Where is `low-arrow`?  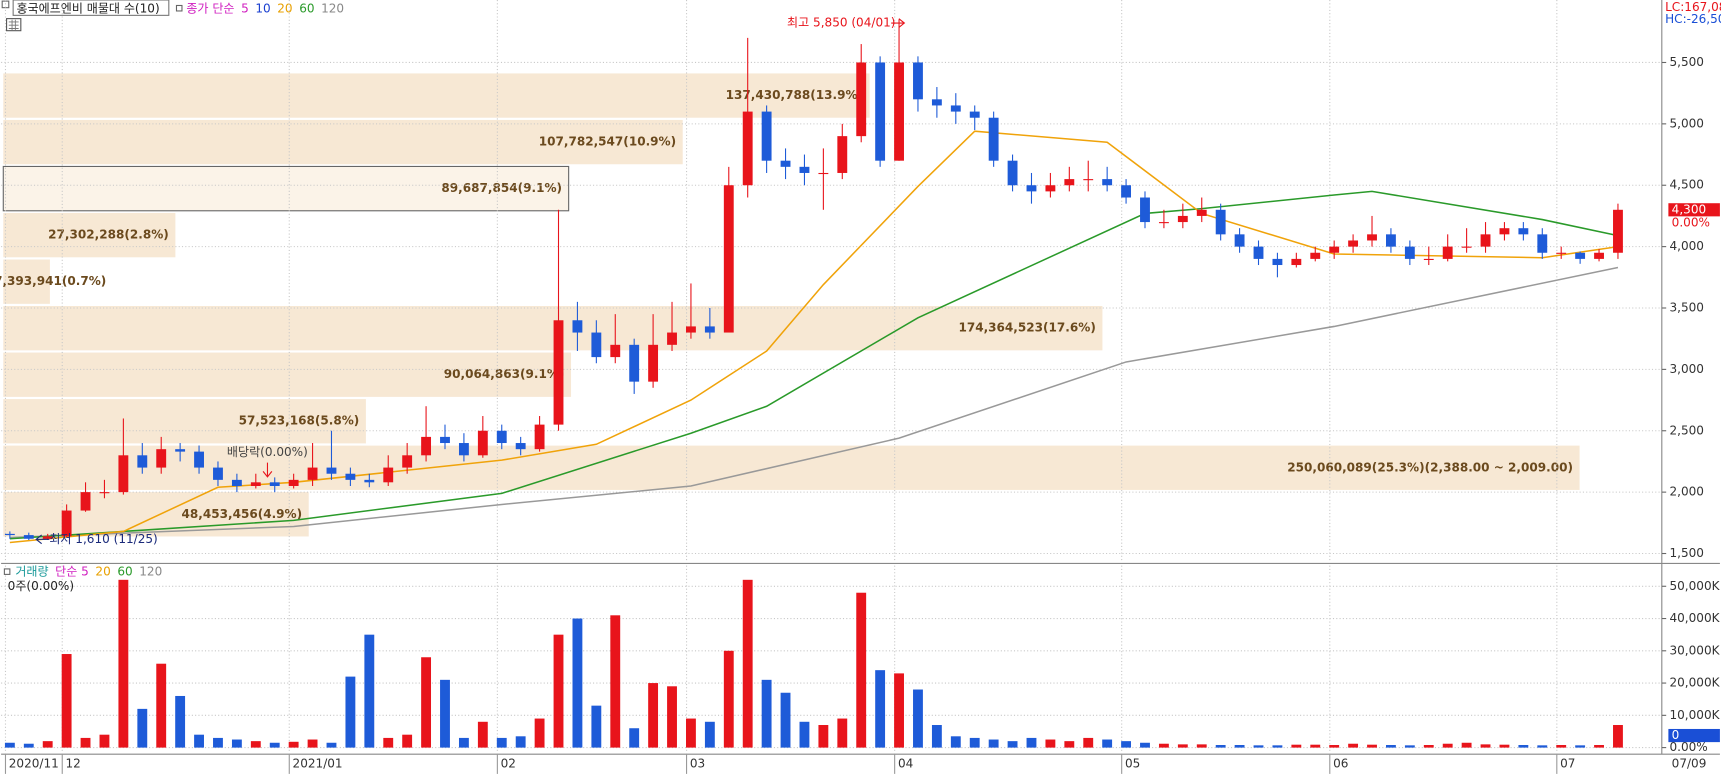 low-arrow is located at coordinates (42, 539).